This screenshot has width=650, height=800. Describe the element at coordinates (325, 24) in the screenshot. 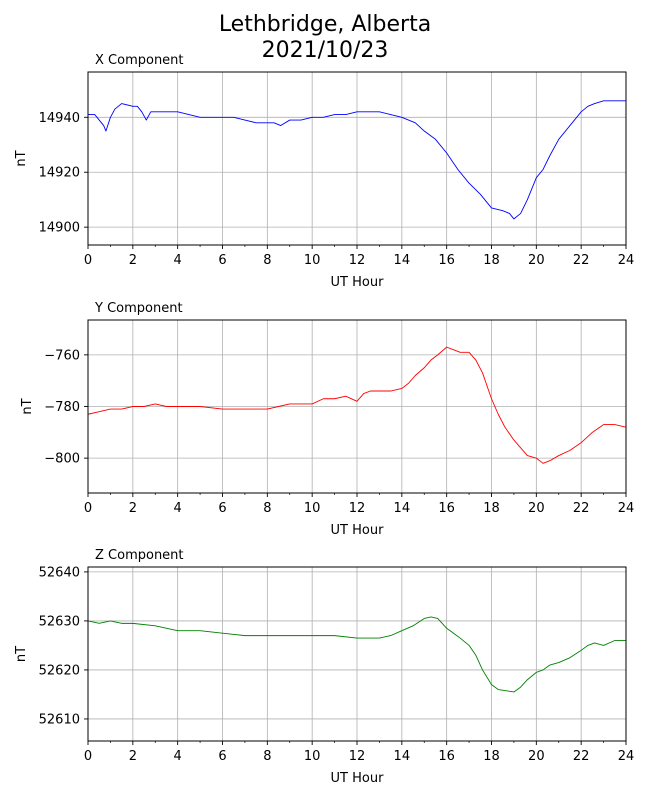

I see `figure-title-line1: Lethbridge, Alberta` at that location.